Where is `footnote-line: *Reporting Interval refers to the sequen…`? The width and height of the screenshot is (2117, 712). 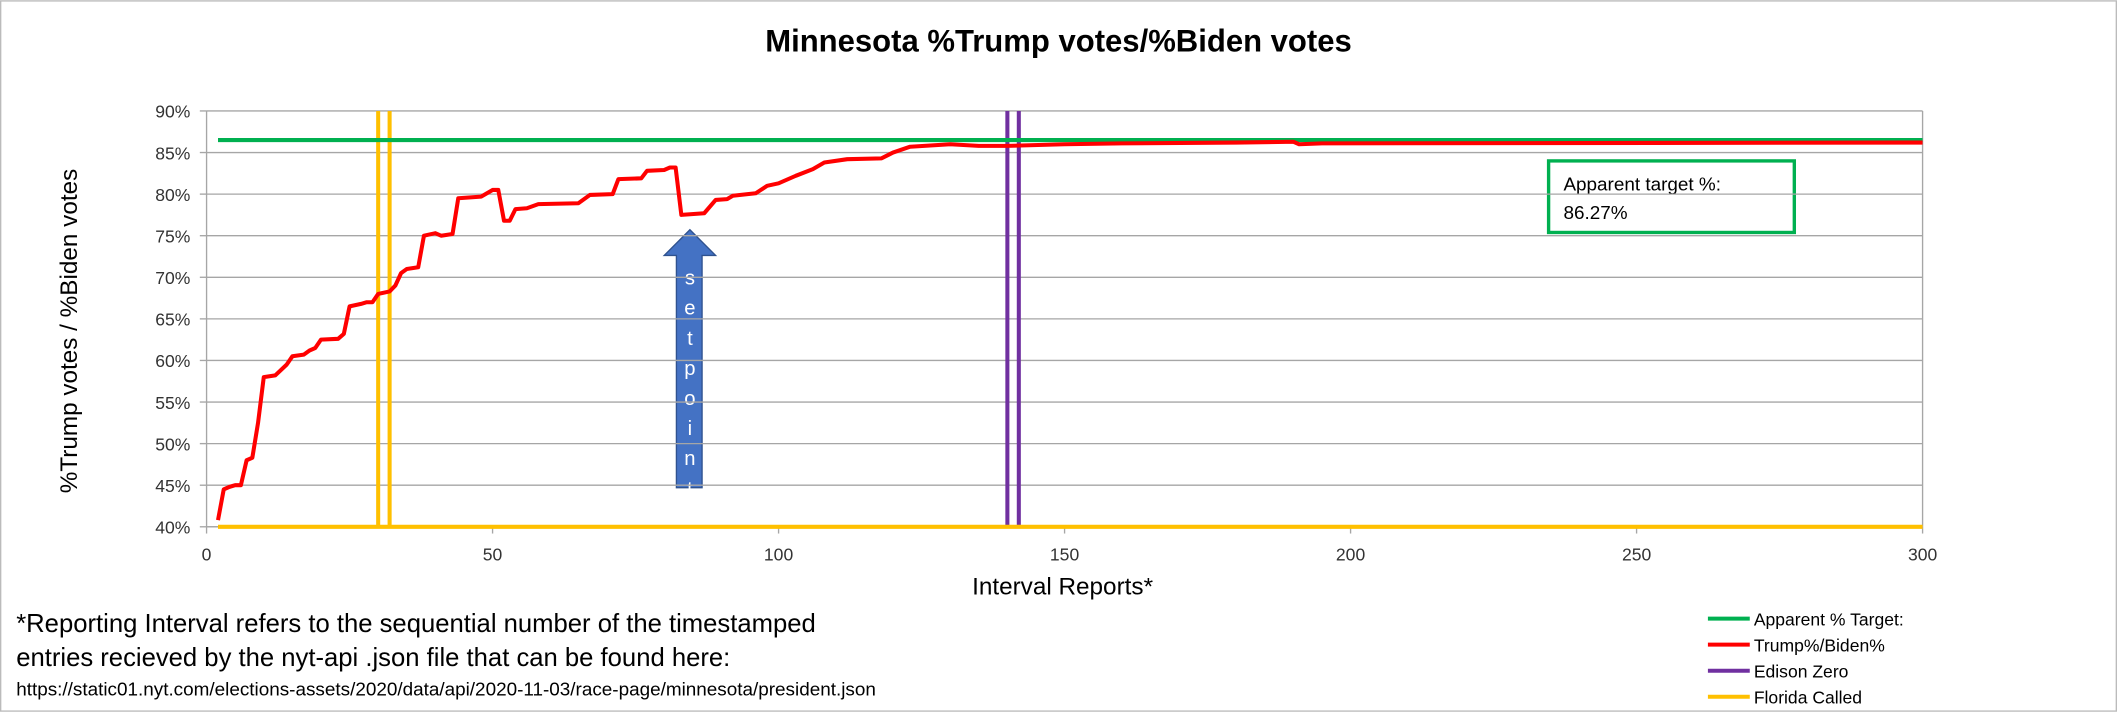
footnote-line: *Reporting Interval refers to the sequen… is located at coordinates (416, 624).